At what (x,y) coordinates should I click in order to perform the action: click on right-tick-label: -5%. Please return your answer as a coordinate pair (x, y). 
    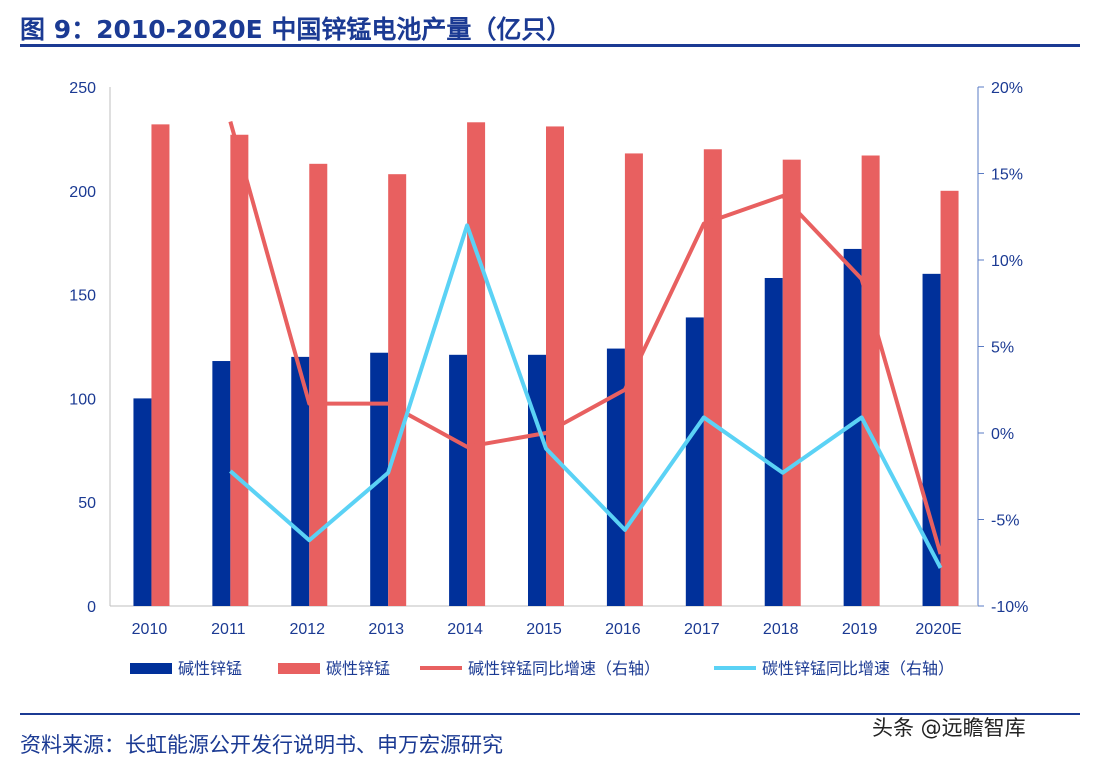
    Looking at the image, I should click on (1005, 521).